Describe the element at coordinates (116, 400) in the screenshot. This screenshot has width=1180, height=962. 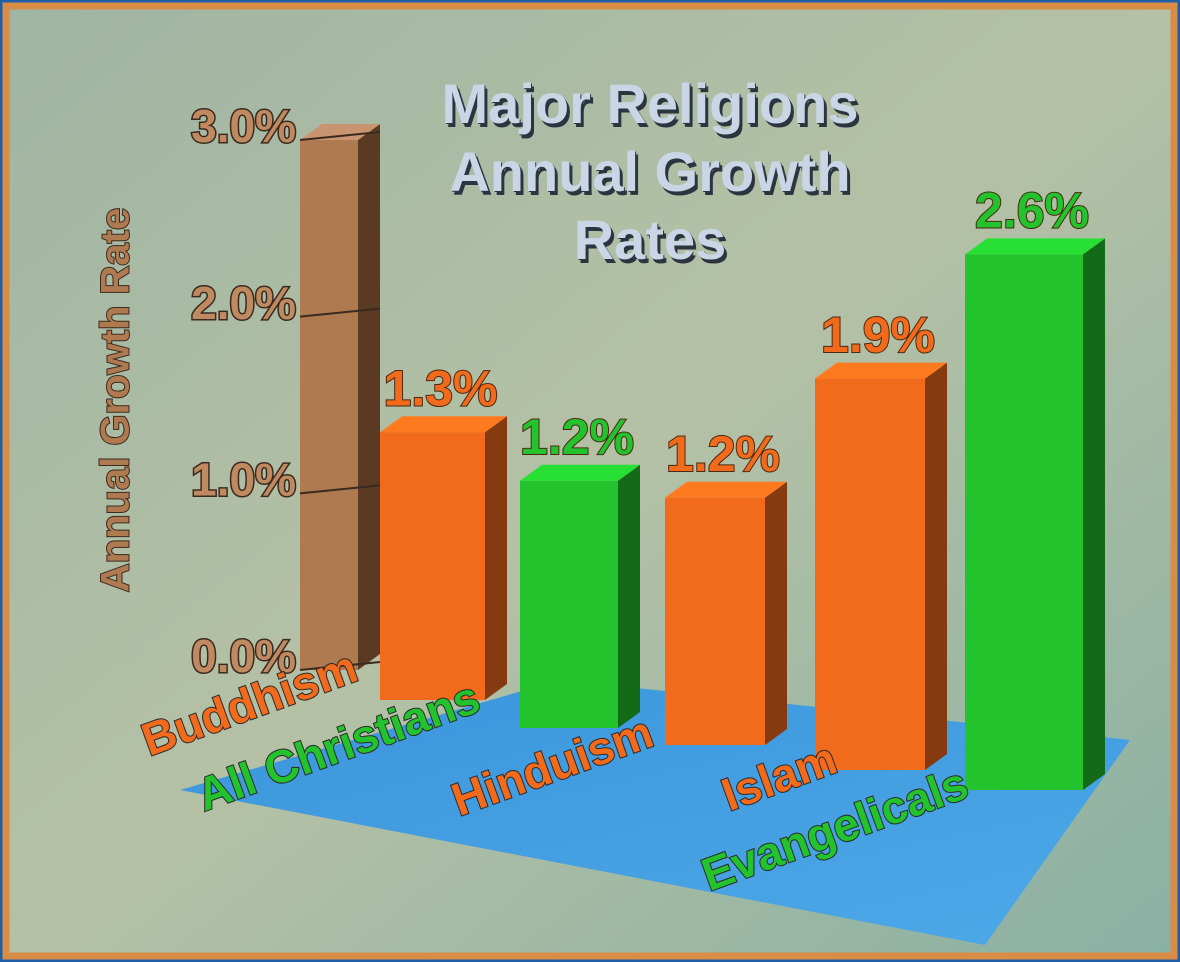
I see `y-axis-label: Annual Growth Rate` at that location.